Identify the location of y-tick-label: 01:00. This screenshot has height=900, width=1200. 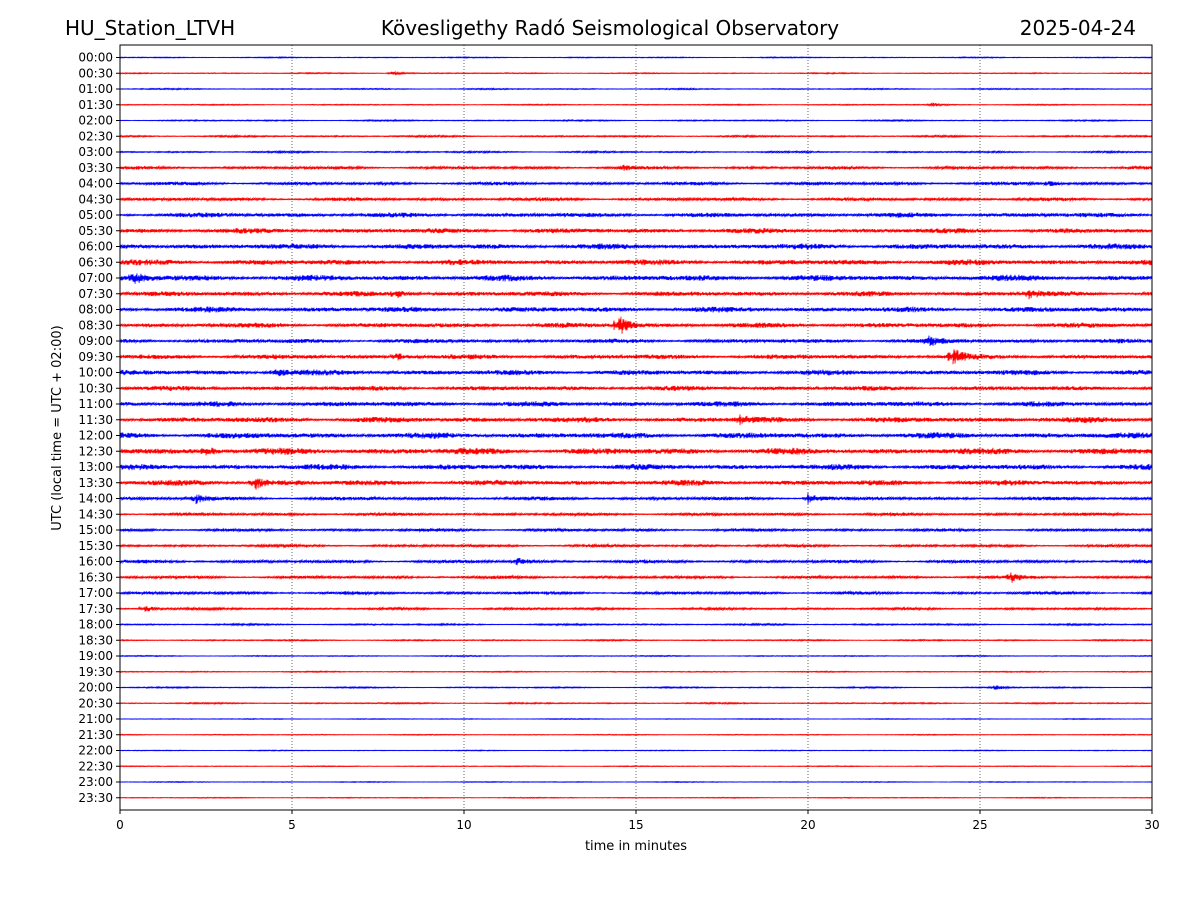
(95, 89).